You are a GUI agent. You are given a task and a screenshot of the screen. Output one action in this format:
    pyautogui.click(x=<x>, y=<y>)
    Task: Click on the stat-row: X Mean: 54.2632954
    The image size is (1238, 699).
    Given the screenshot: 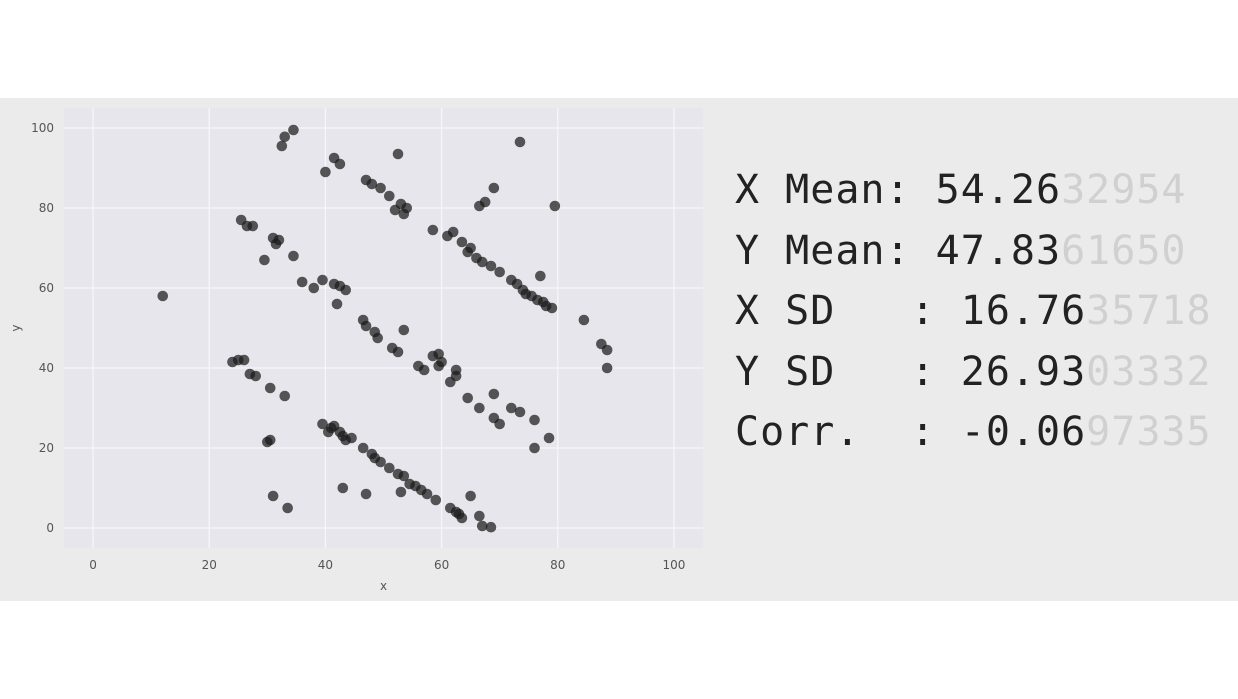 What is the action you would take?
    pyautogui.click(x=980, y=190)
    